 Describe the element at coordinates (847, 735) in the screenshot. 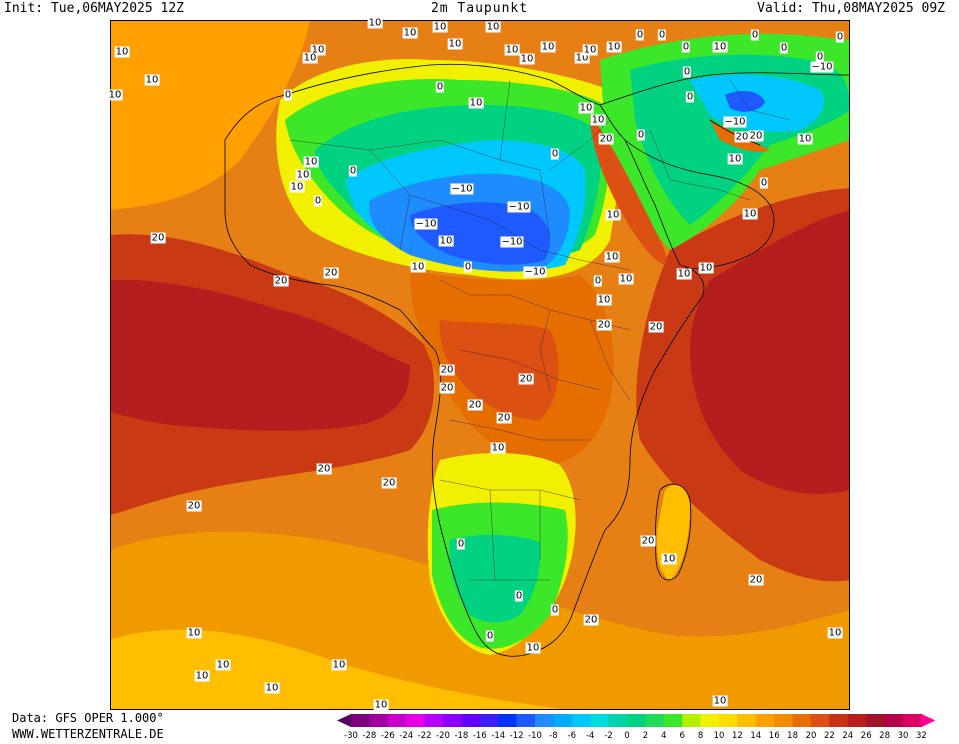

I see `legend-tick-label: 24` at that location.